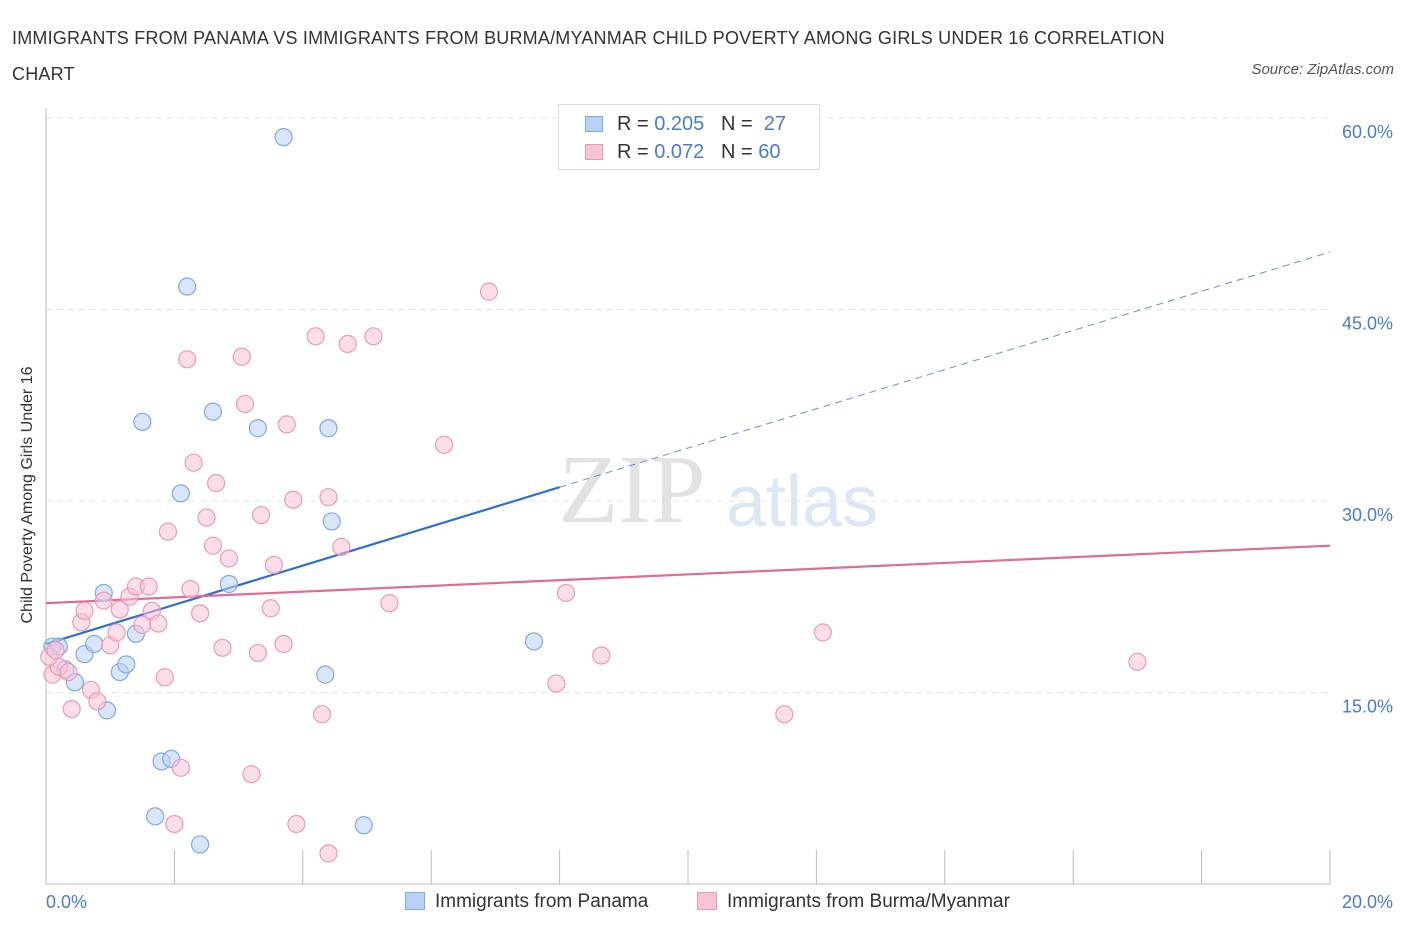 This screenshot has width=1406, height=930. I want to click on x-tick-label-max: 20.0%, so click(1367, 902).